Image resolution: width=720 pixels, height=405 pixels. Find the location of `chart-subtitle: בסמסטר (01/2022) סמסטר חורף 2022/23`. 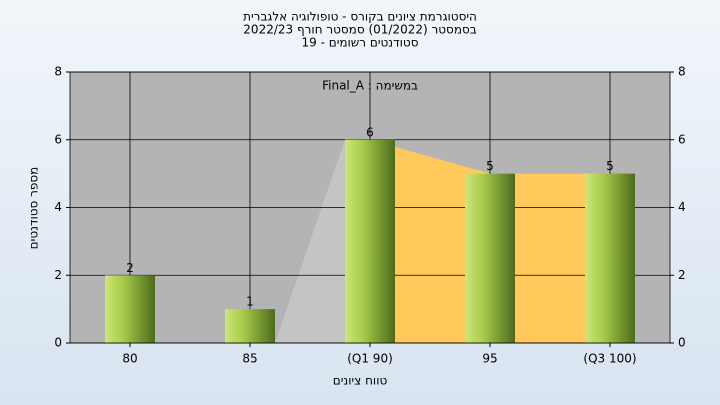

chart-subtitle: בסמסטר (01/2022) סמסטר חורף 2022/23 is located at coordinates (359, 30).